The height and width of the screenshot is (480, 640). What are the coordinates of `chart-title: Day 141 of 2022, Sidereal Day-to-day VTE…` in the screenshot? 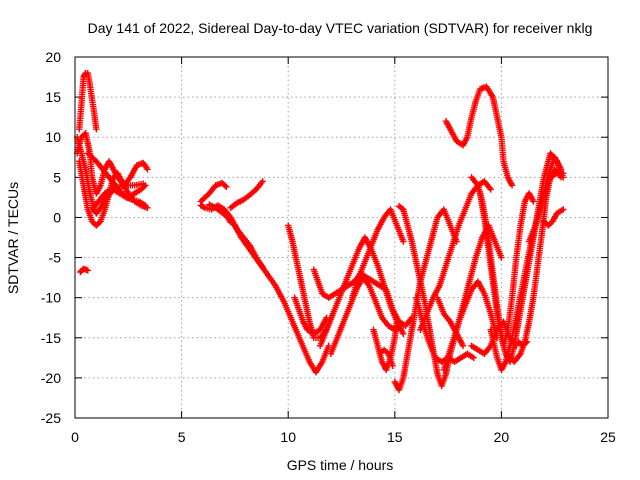 It's located at (340, 28).